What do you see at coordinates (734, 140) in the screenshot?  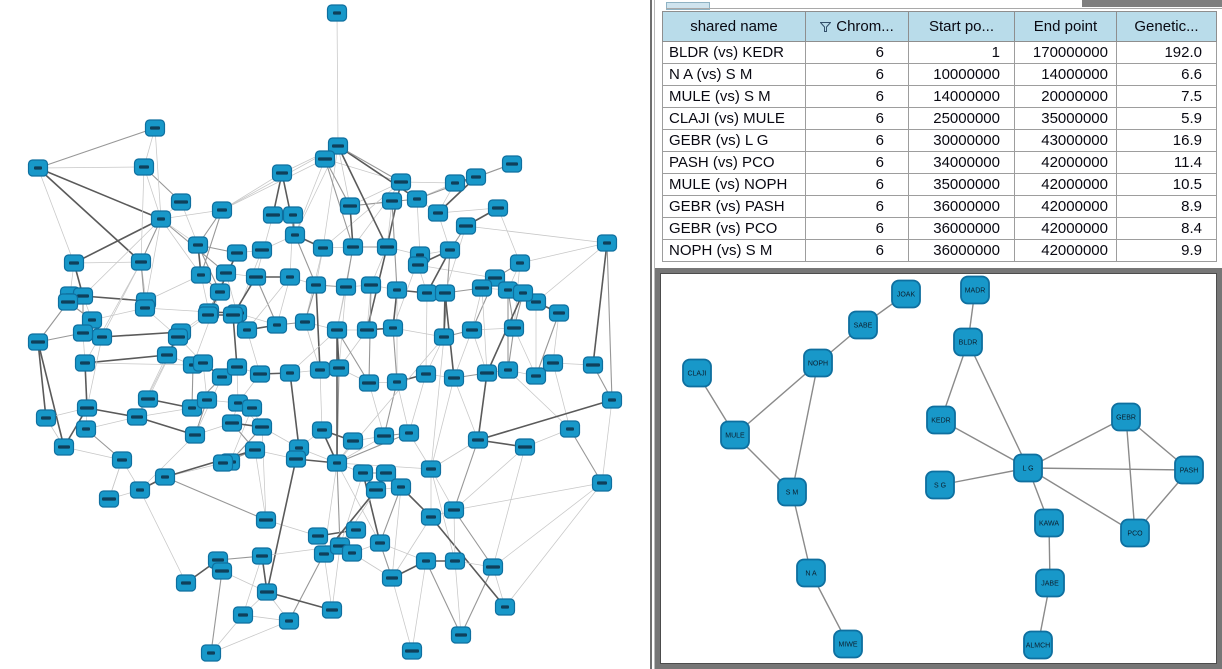 I see `cell-shared-name: GEBR (vs) L G` at bounding box center [734, 140].